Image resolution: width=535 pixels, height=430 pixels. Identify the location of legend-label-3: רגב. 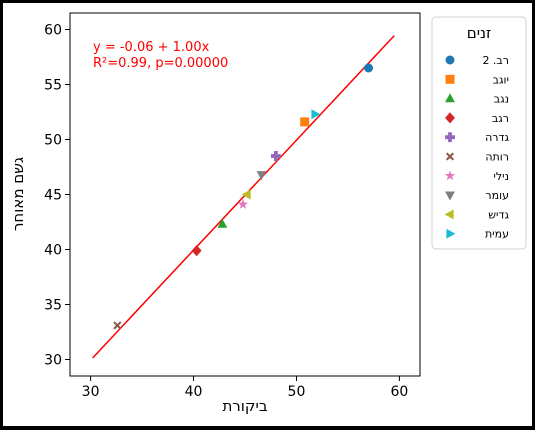
(500, 118).